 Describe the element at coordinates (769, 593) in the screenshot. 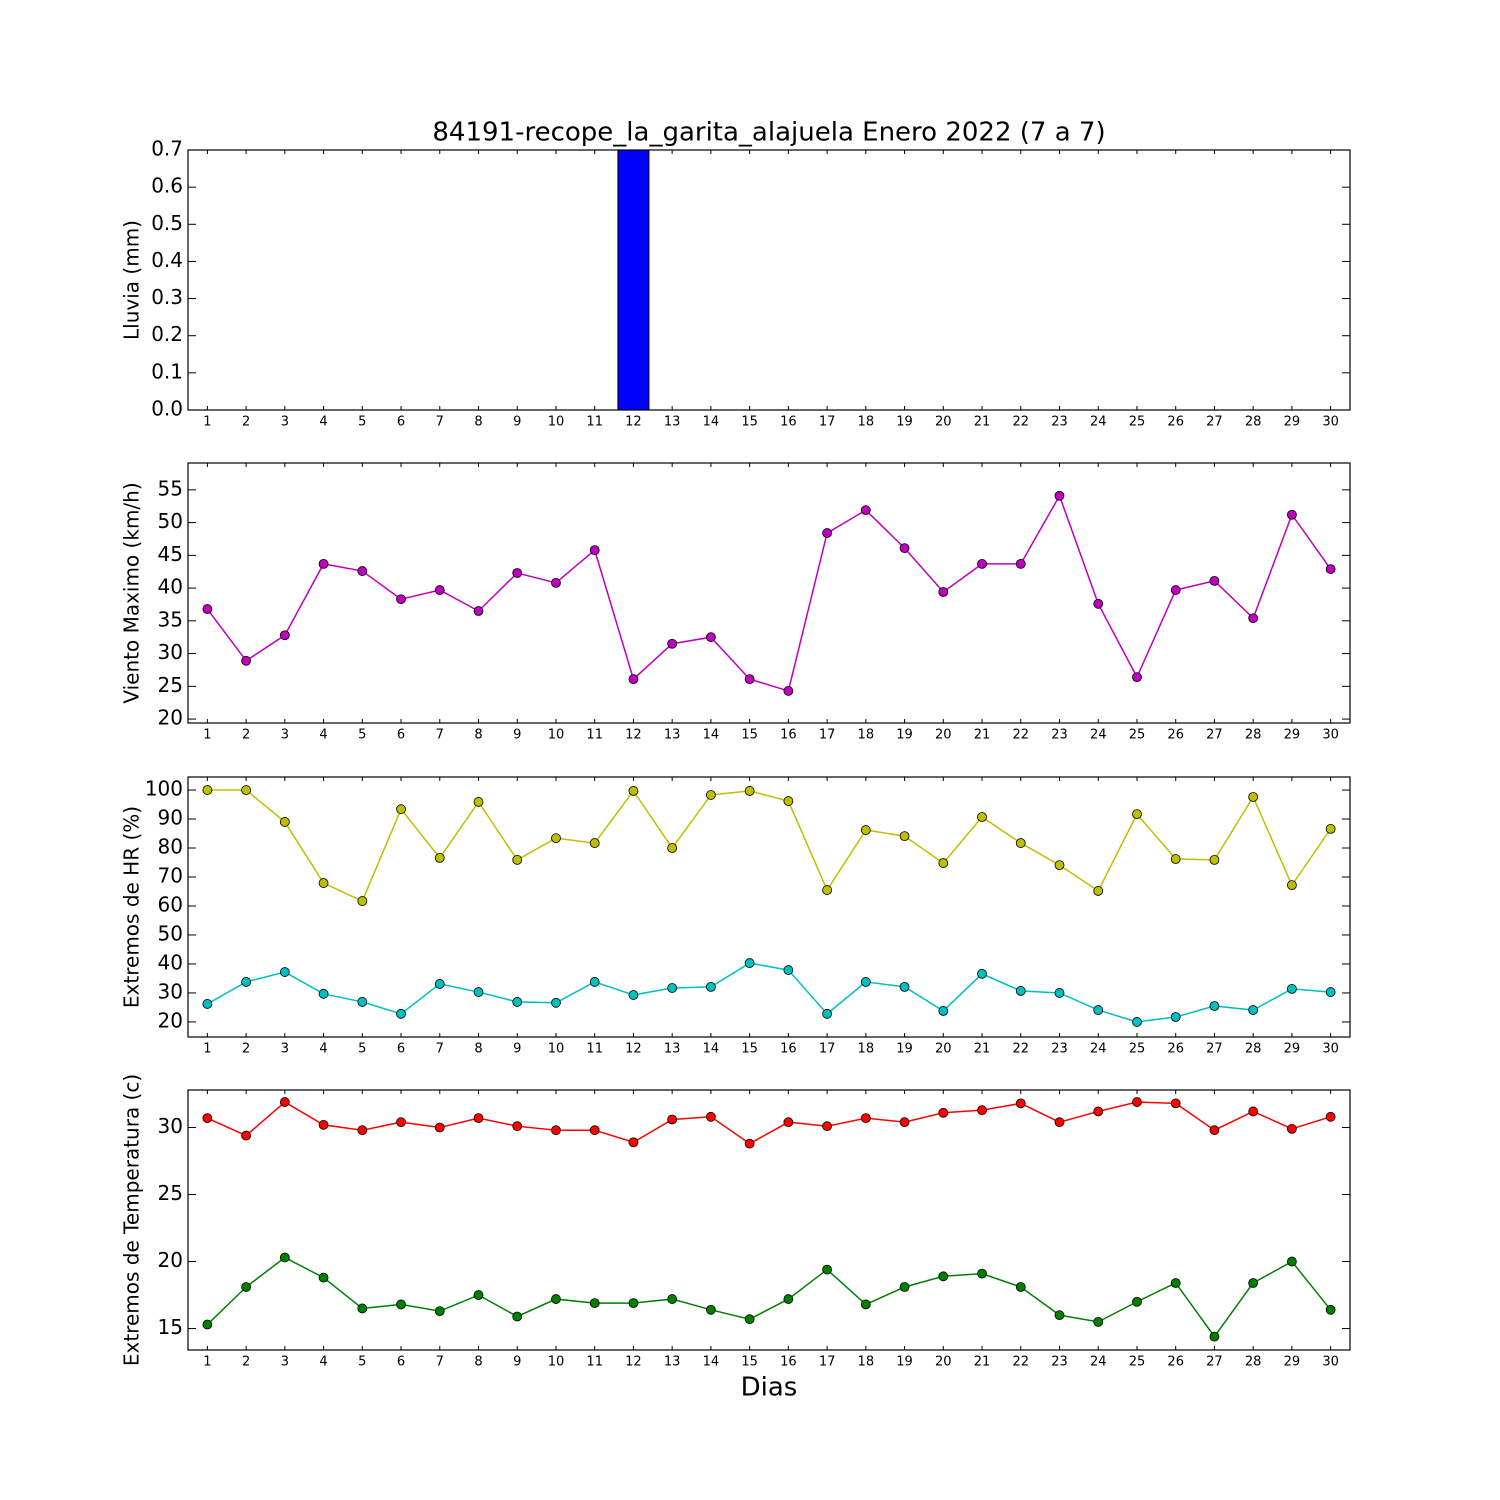

I see `plot-frame` at that location.